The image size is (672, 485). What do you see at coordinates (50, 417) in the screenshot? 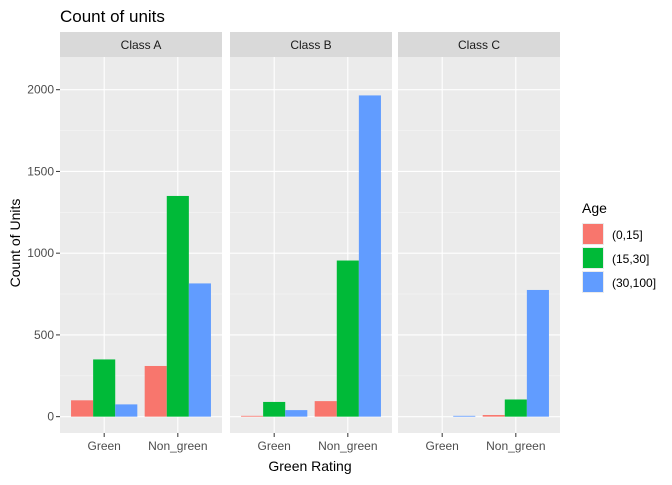
I see `y-tick-label: 0` at bounding box center [50, 417].